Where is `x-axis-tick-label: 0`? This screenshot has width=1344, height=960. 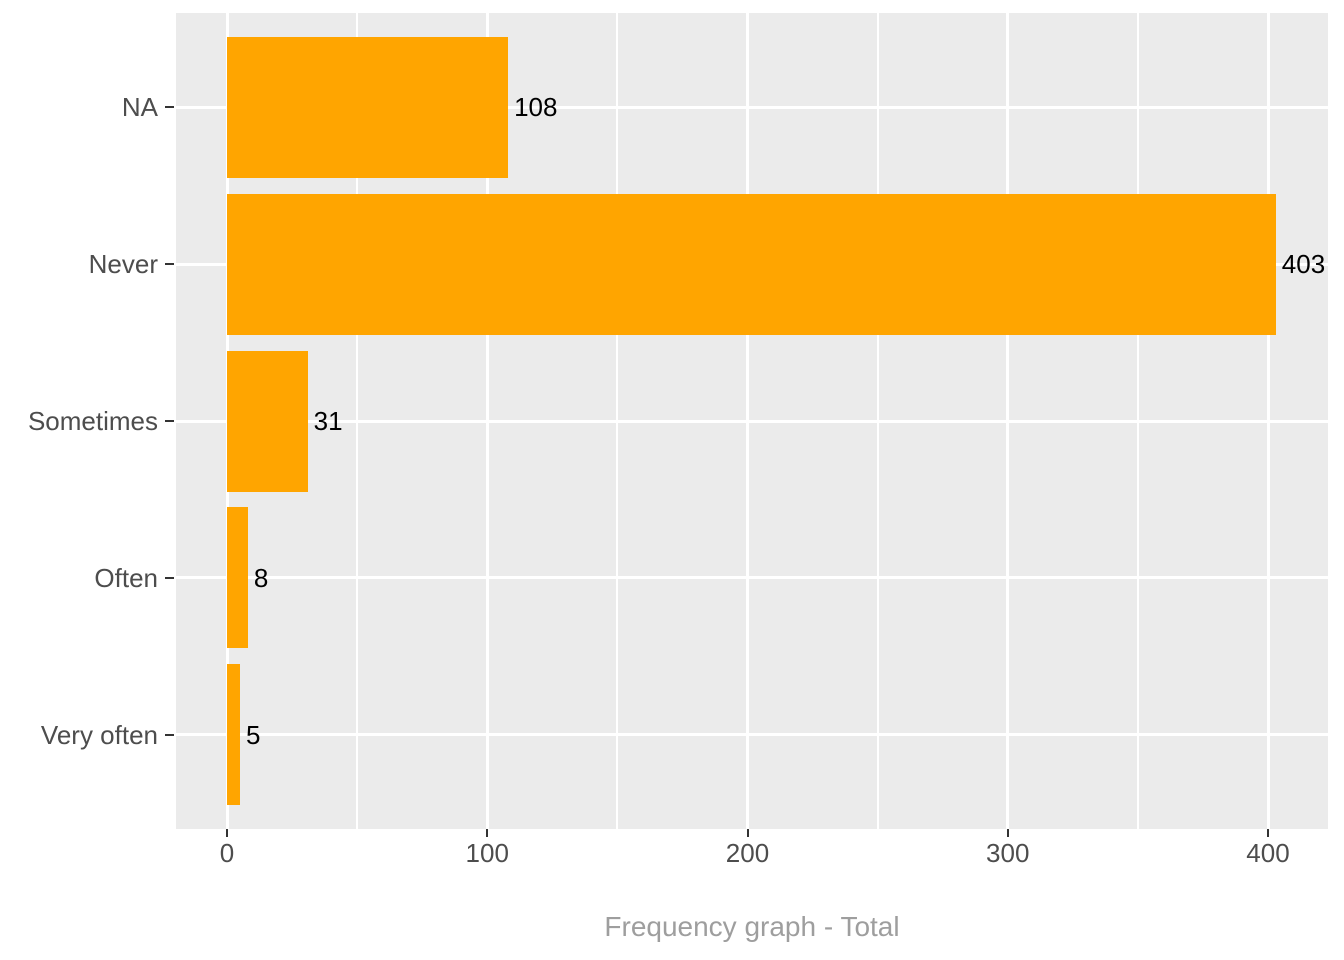 x-axis-tick-label: 0 is located at coordinates (227, 853).